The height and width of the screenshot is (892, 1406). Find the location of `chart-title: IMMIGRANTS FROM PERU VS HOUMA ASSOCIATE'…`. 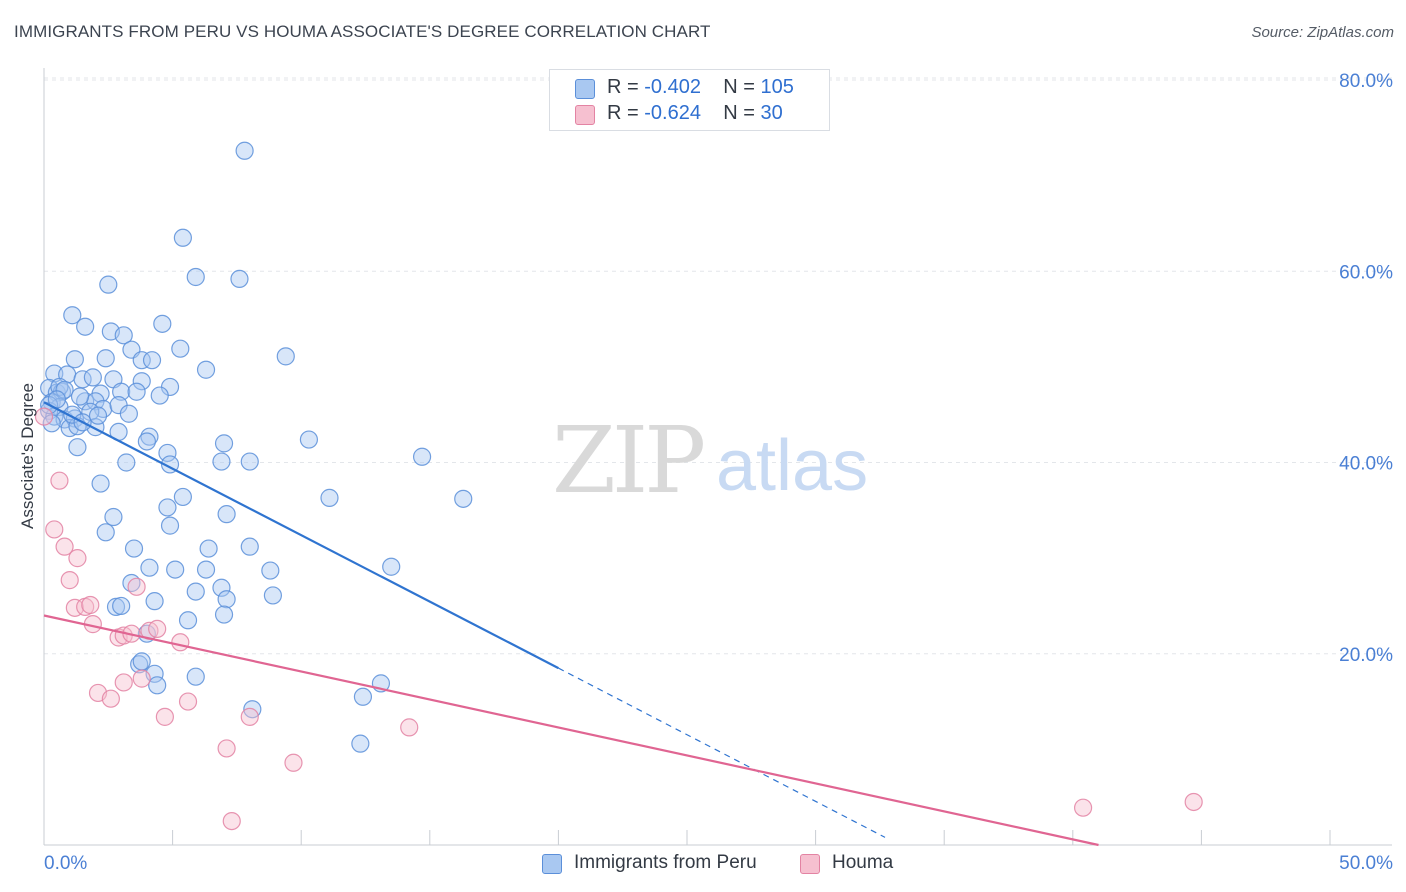

chart-title: IMMIGRANTS FROM PERU VS HOUMA ASSOCIATE'… is located at coordinates (362, 31).